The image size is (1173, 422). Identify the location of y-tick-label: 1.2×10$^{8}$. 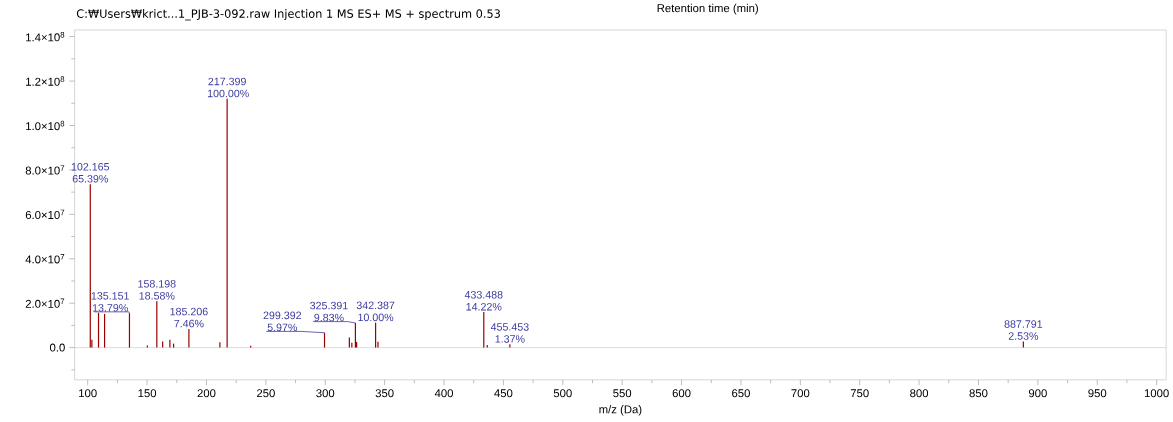
(45, 81).